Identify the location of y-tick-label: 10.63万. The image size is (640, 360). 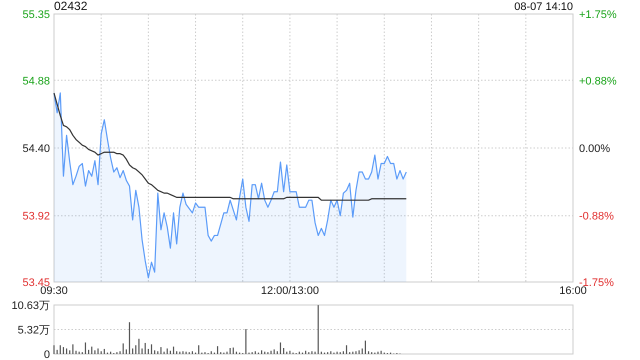
(30, 306).